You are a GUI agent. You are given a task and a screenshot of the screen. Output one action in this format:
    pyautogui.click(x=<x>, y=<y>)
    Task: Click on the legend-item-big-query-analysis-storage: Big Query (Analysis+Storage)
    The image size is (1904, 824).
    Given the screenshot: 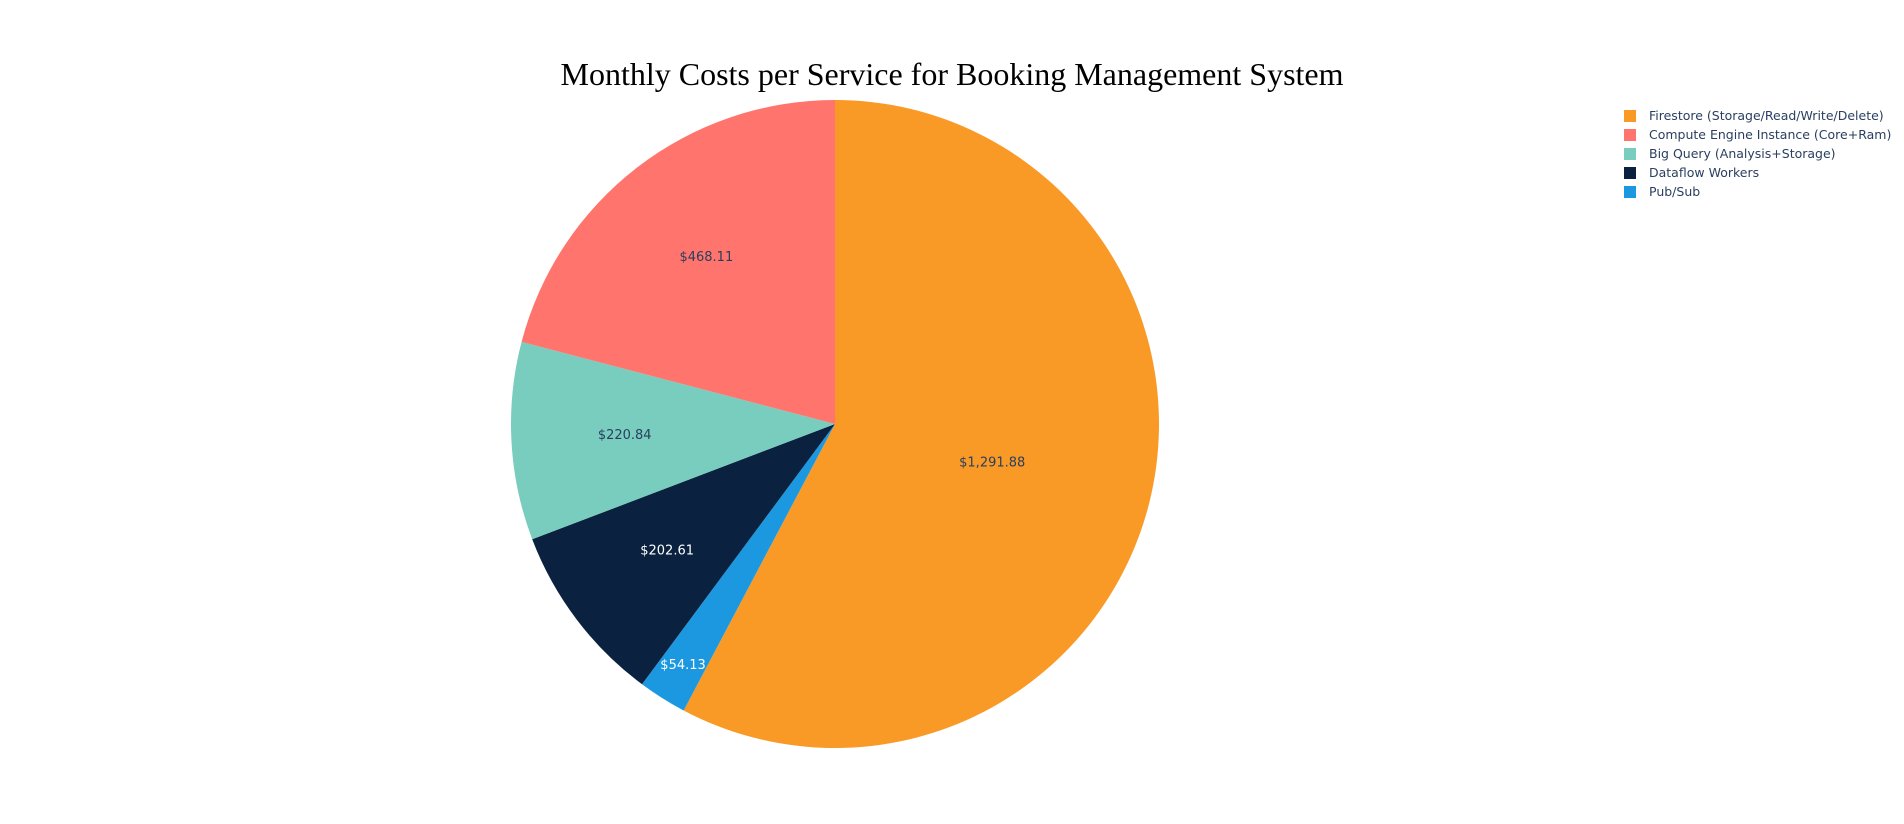 What is the action you would take?
    pyautogui.click(x=1757, y=153)
    